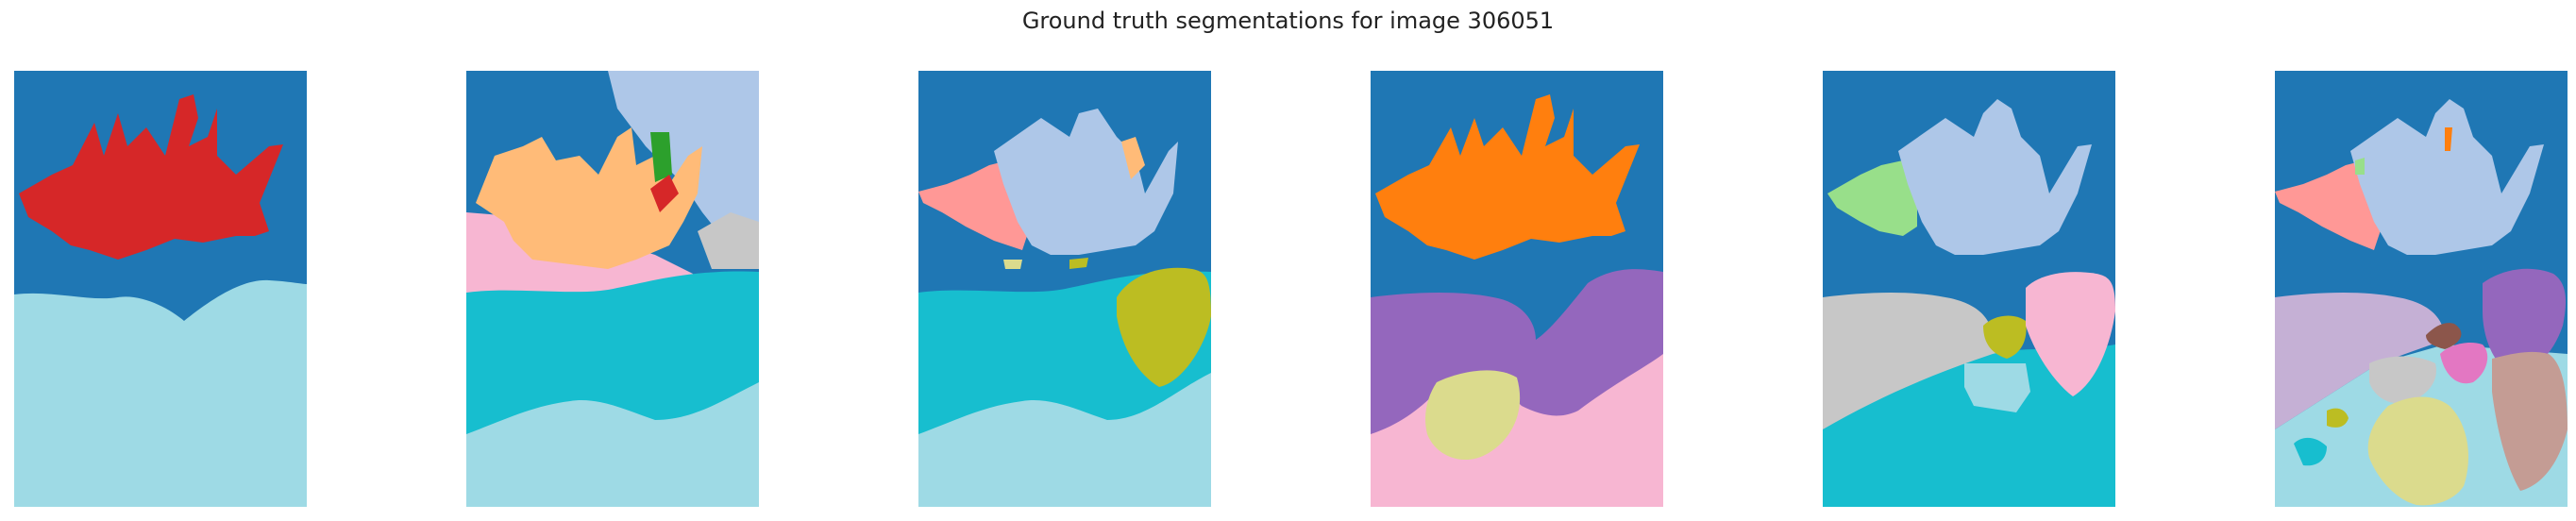 This screenshot has width=2576, height=521. What do you see at coordinates (1997, 388) in the screenshot?
I see `light-cyan-region` at bounding box center [1997, 388].